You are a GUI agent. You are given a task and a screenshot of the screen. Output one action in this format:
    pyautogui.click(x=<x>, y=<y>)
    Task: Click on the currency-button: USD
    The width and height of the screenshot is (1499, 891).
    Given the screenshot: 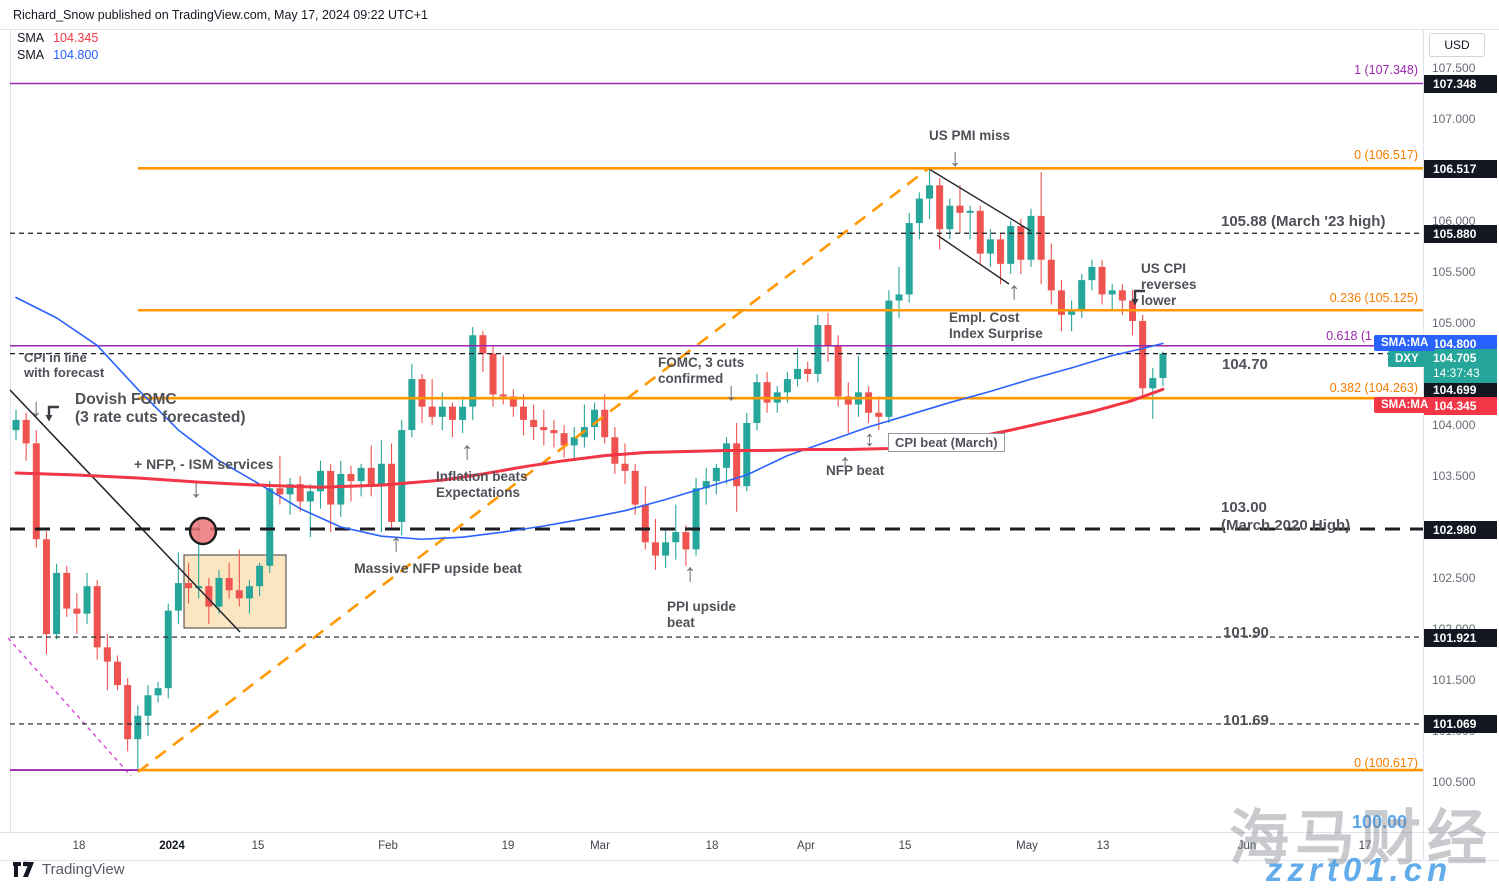 What is the action you would take?
    pyautogui.click(x=1457, y=45)
    